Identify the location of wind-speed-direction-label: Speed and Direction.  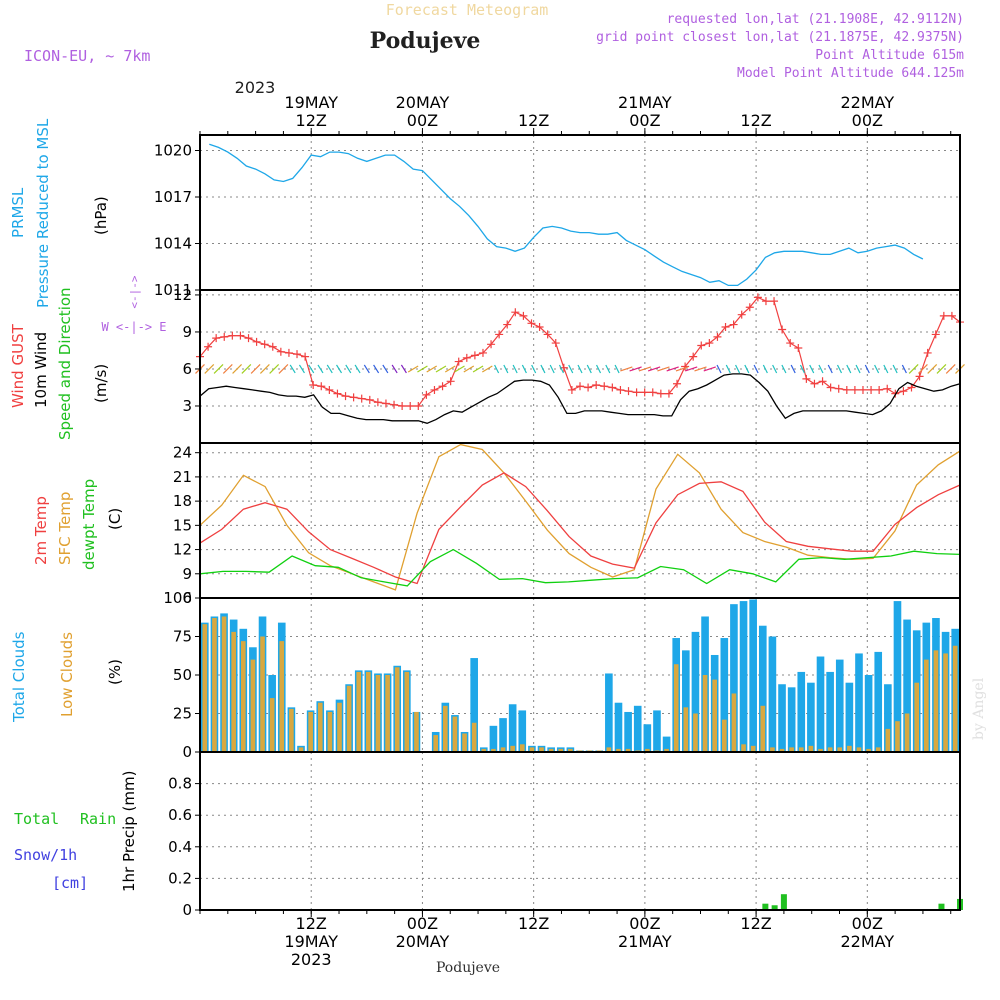
(65, 363).